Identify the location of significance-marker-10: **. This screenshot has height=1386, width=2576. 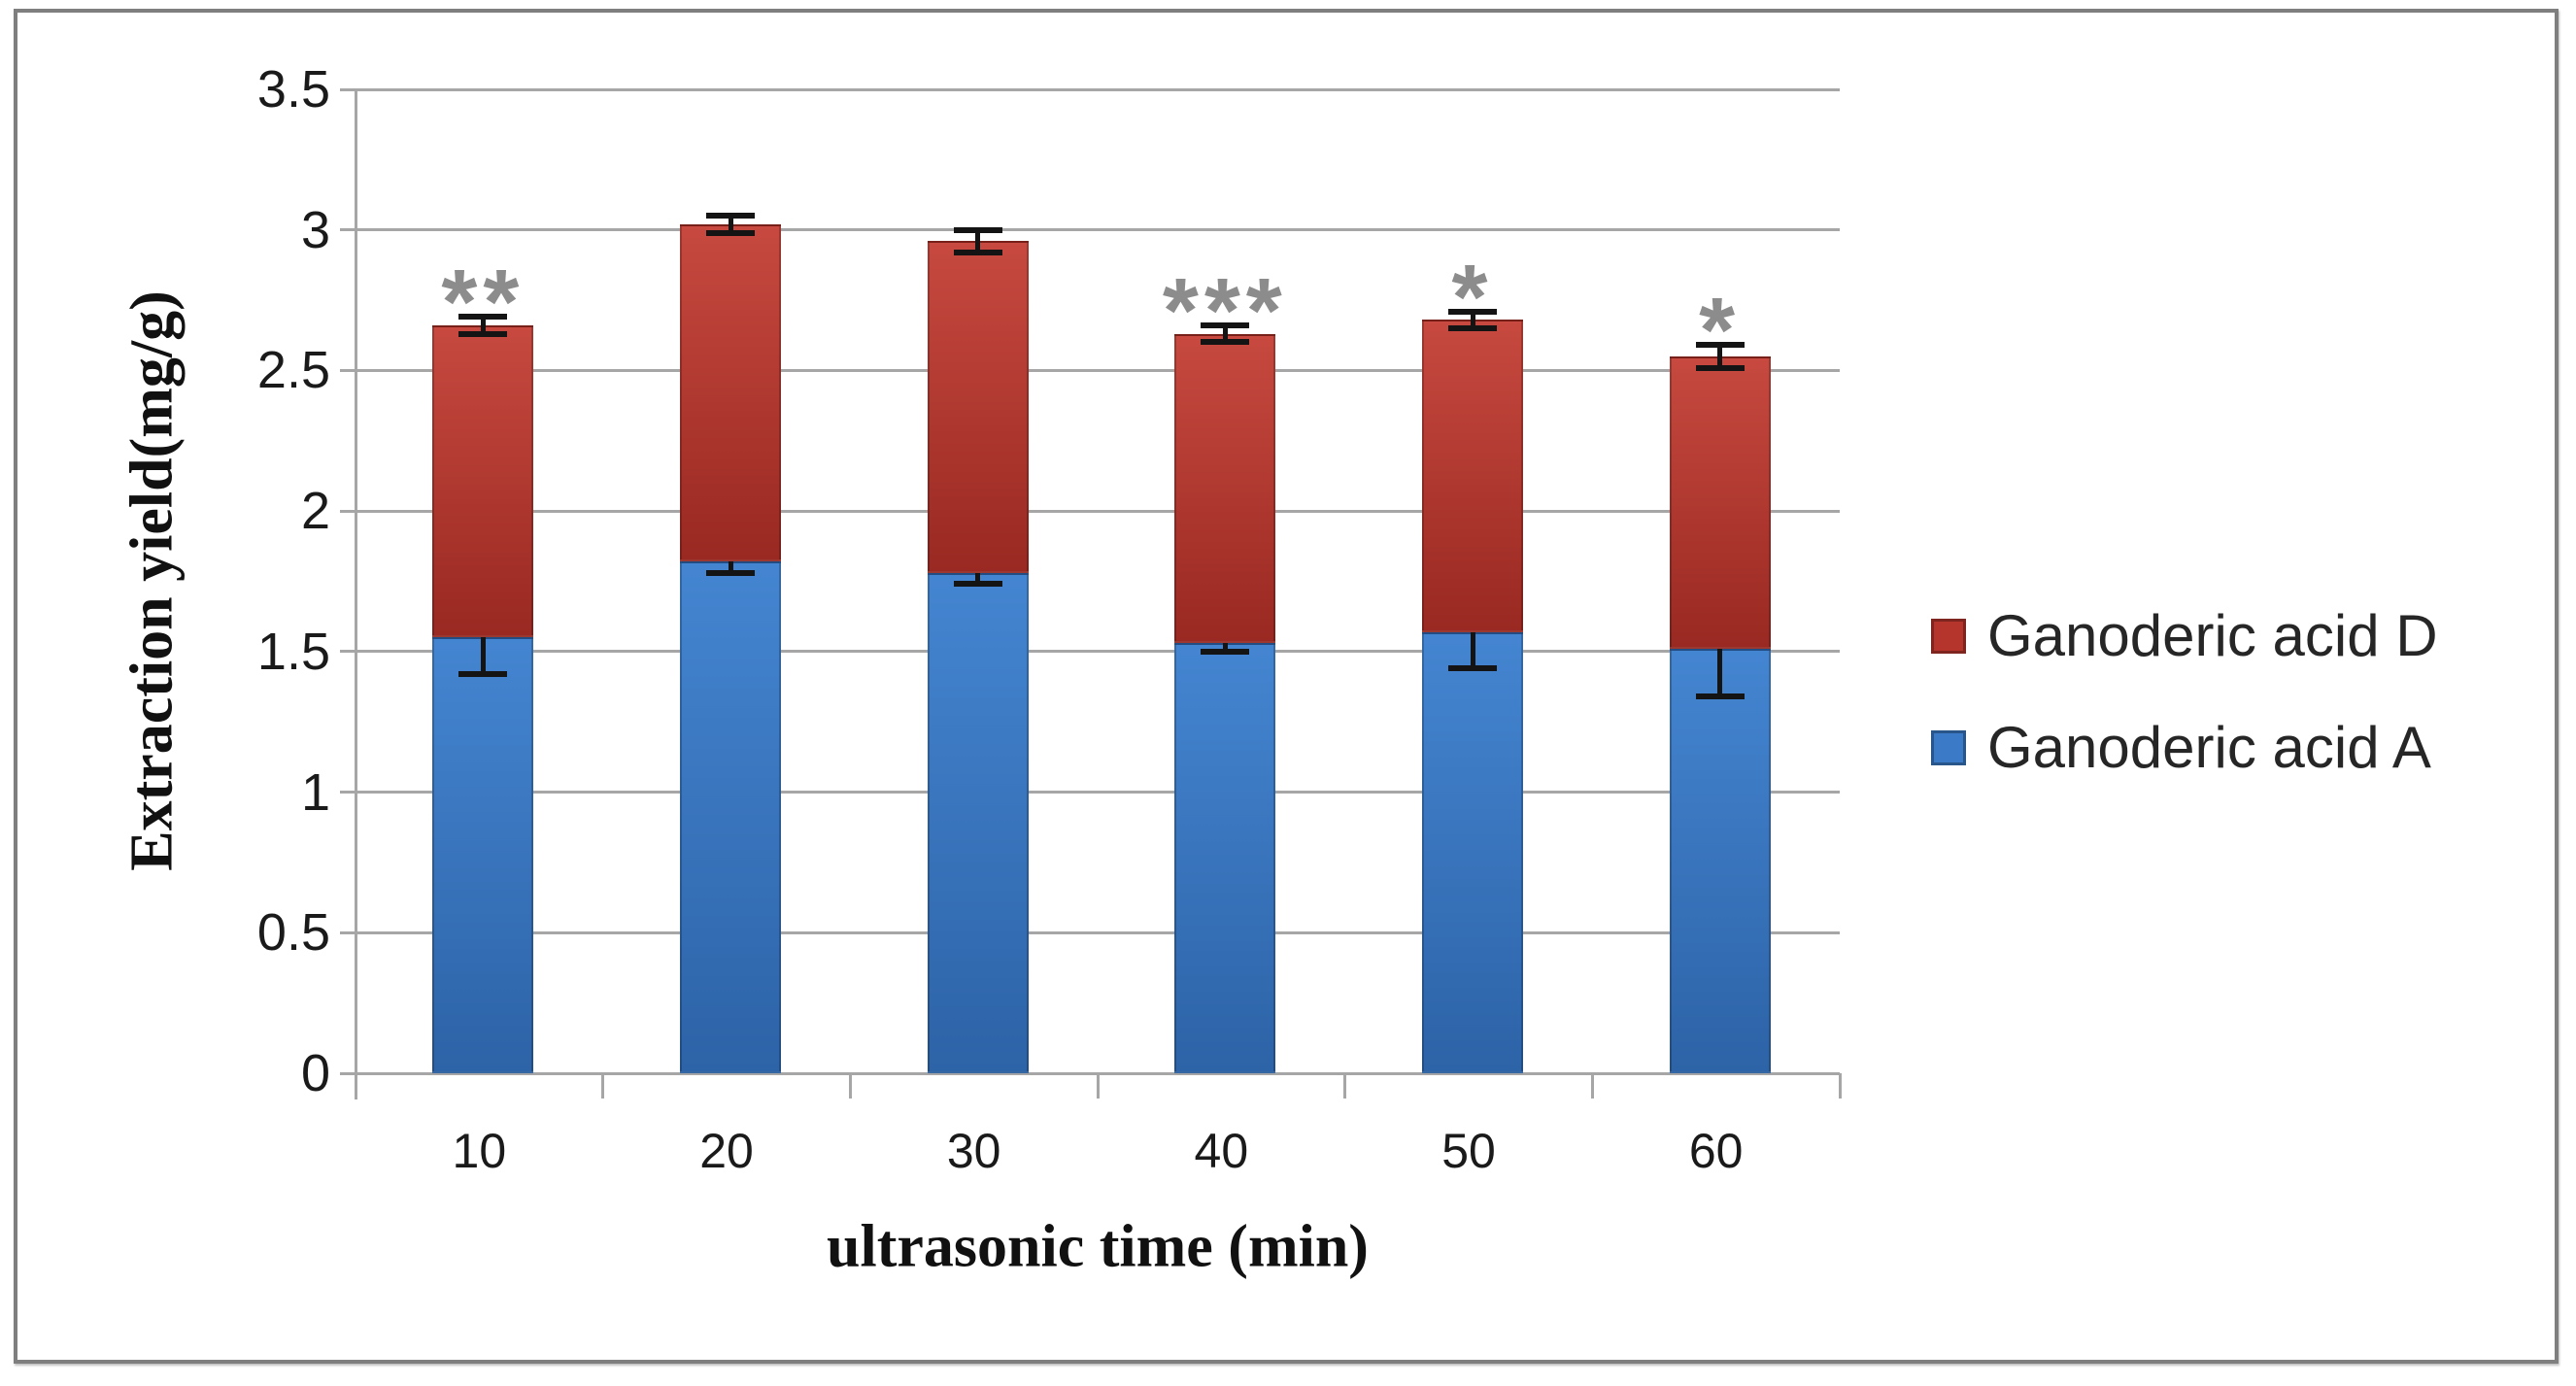
(483, 303).